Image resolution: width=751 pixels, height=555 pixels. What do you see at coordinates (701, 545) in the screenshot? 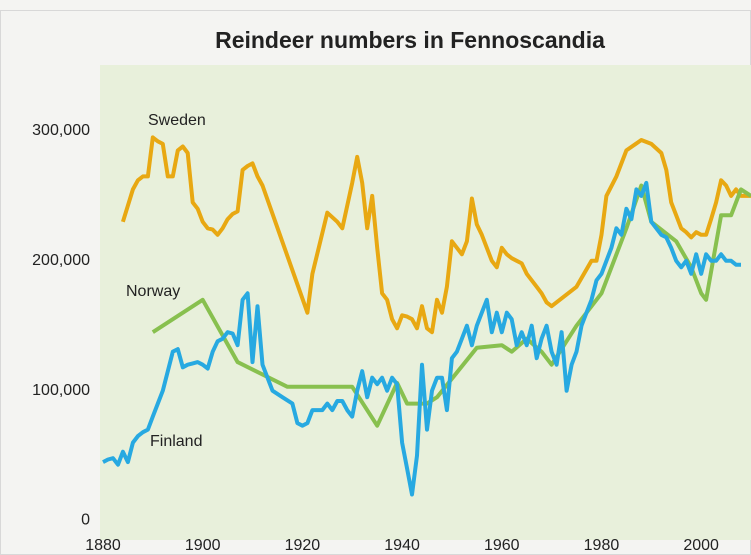
I see `x-tick-label: 2000` at bounding box center [701, 545].